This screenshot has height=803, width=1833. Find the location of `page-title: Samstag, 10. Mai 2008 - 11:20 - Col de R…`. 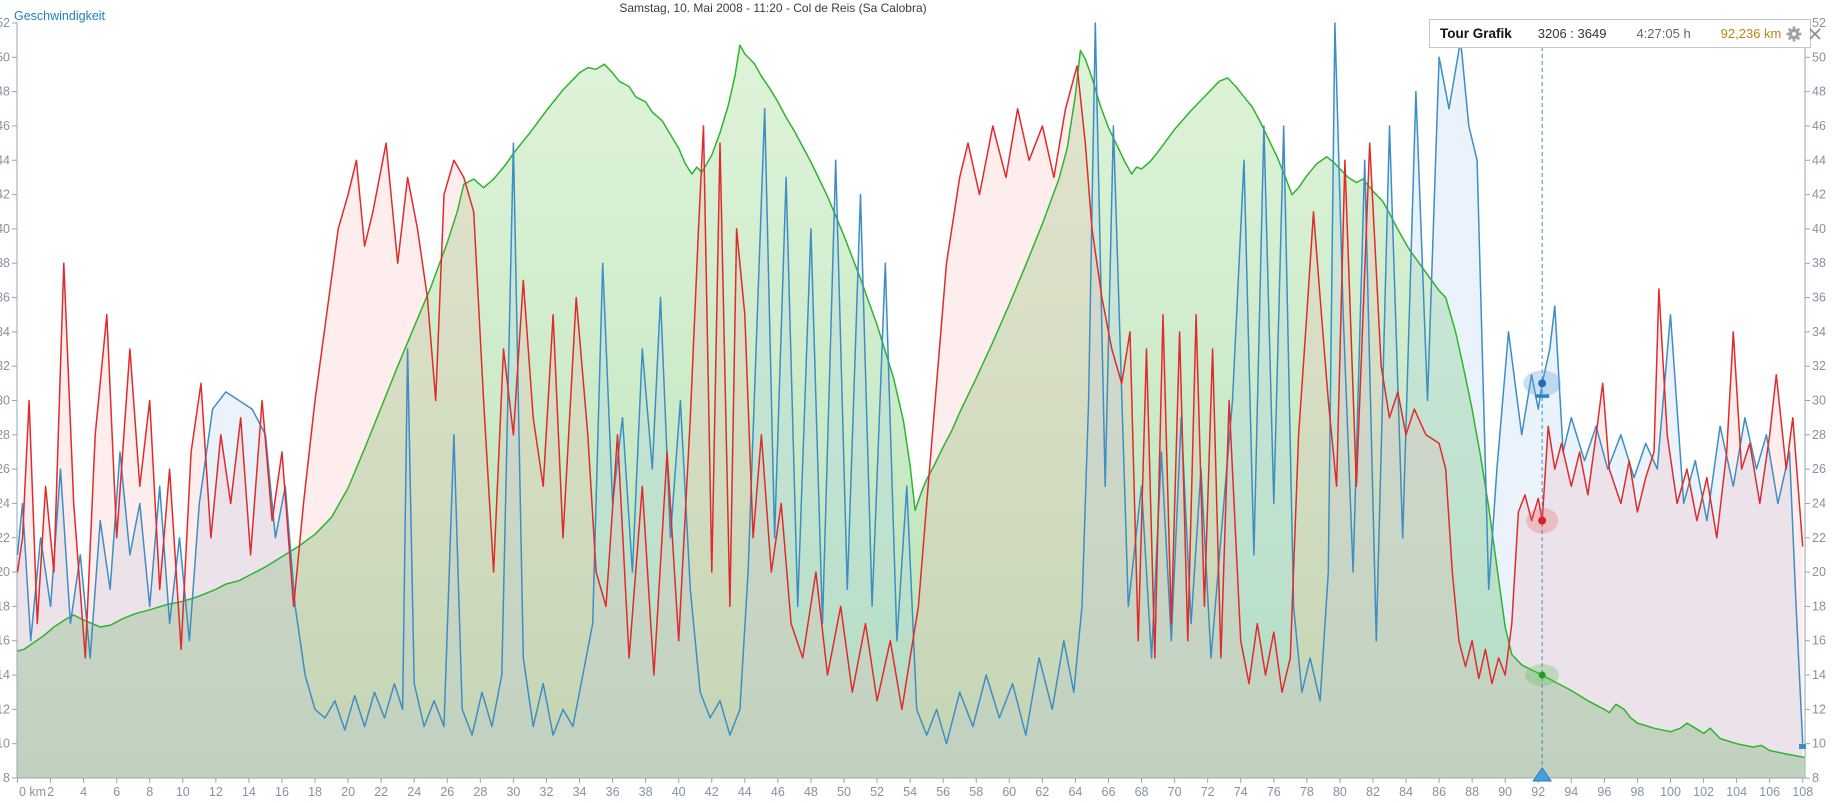

page-title: Samstag, 10. Mai 2008 - 11:20 - Col de R… is located at coordinates (773, 8).